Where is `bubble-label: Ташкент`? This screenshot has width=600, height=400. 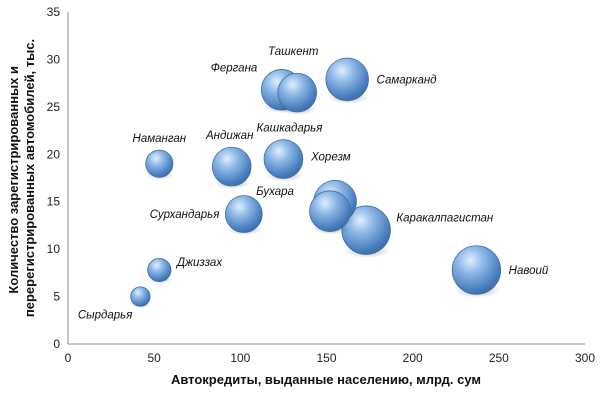
bubble-label: Ташкент is located at coordinates (293, 52).